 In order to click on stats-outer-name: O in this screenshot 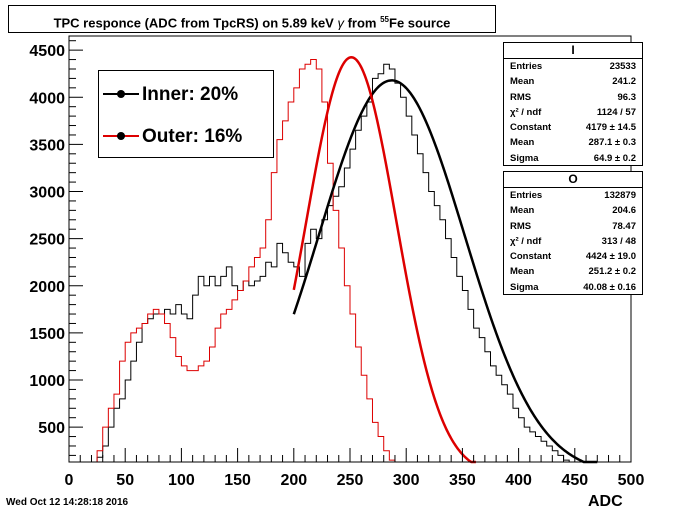, I will do `click(573, 180)`.